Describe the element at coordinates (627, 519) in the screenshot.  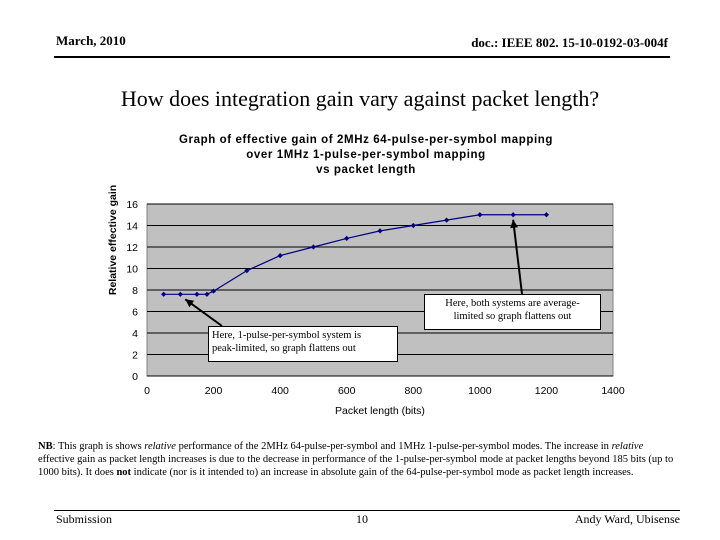
I see `footer-author: Andy Ward, Ubisense` at that location.